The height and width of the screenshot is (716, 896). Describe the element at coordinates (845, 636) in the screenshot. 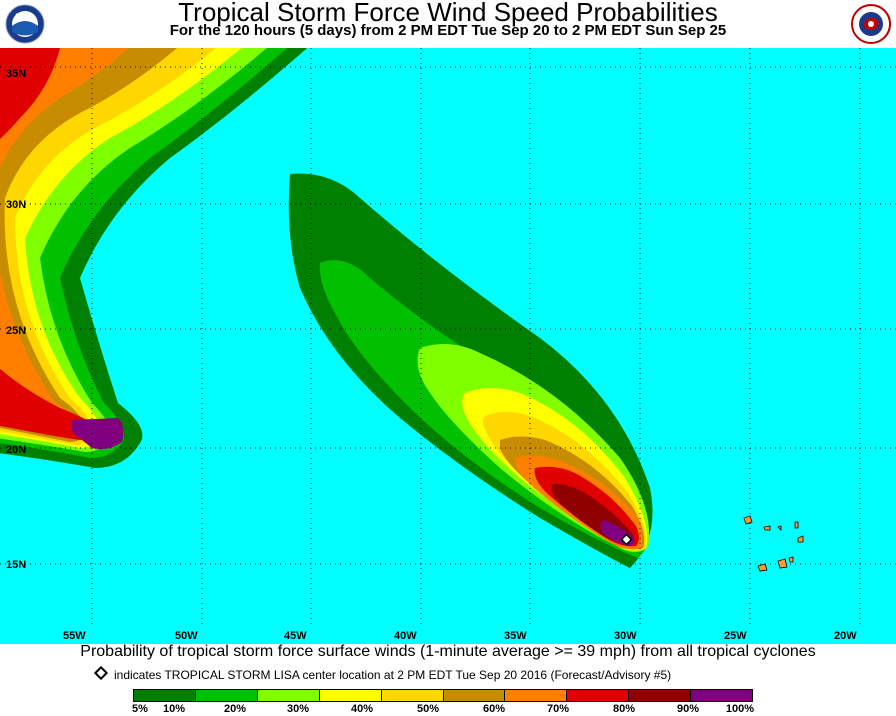

I see `lon-label-20w: 20W` at that location.